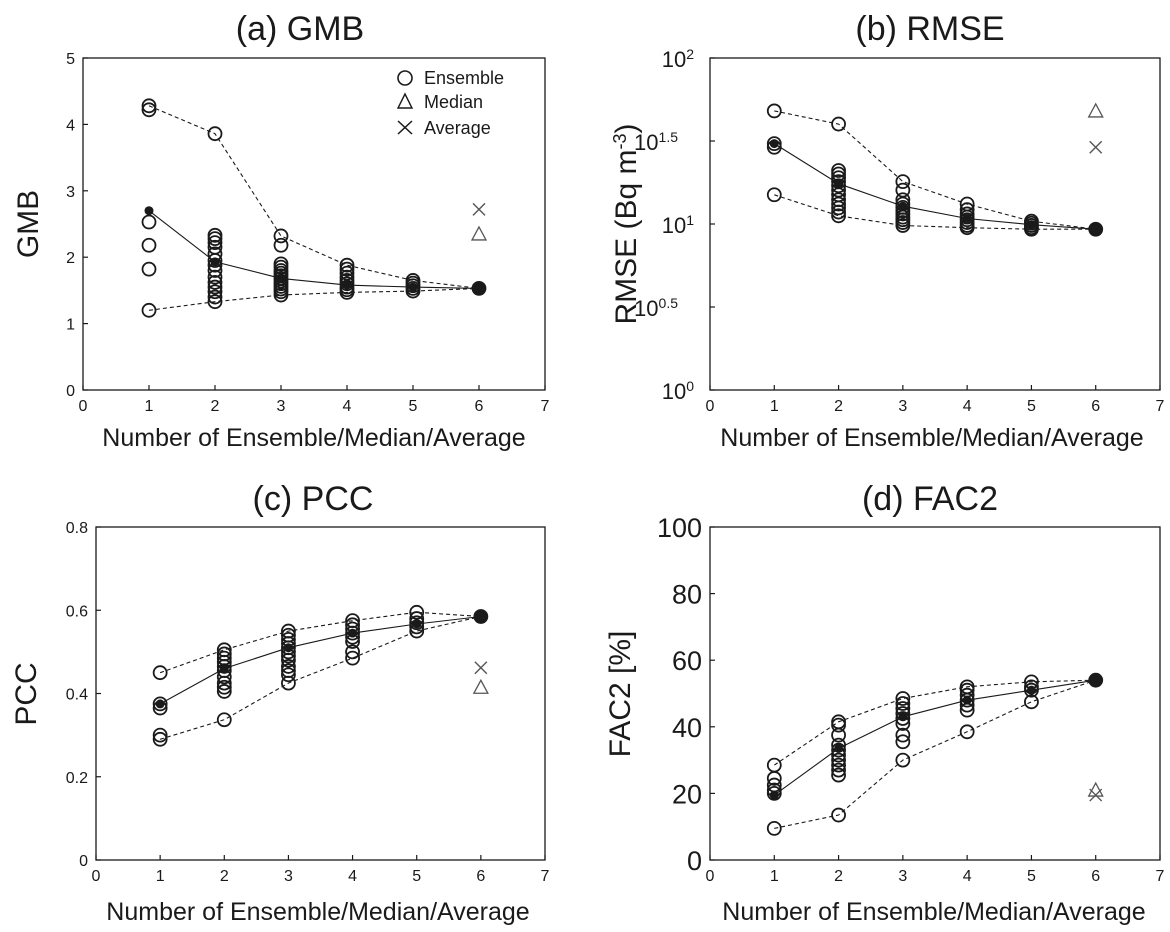 The height and width of the screenshot is (932, 1170). Describe the element at coordinates (160, 876) in the screenshot. I see `x-tick-label: 1` at that location.